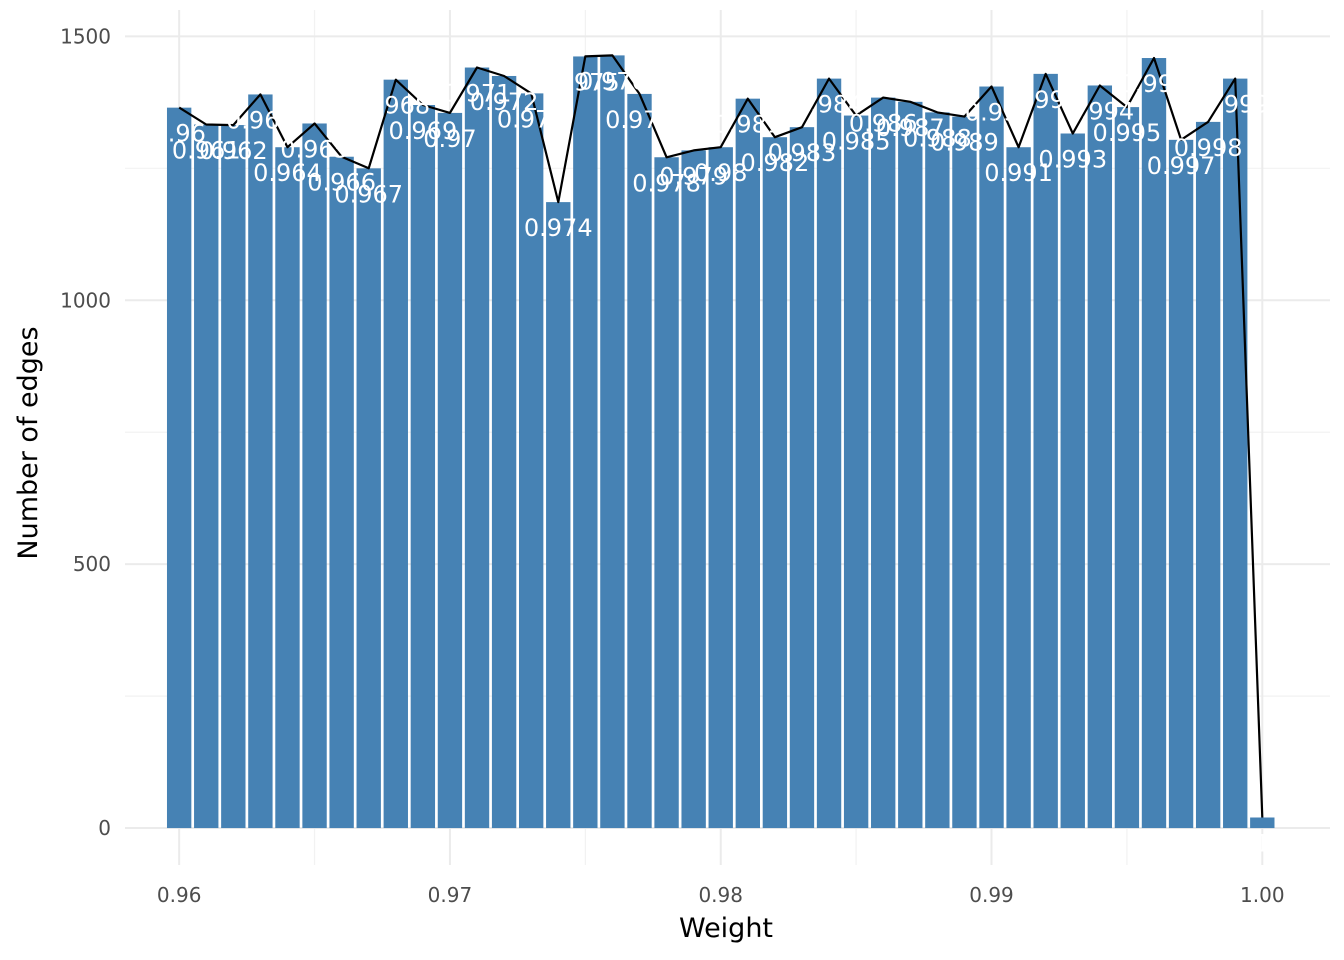  I want to click on data-label: 0.987, so click(910, 128).